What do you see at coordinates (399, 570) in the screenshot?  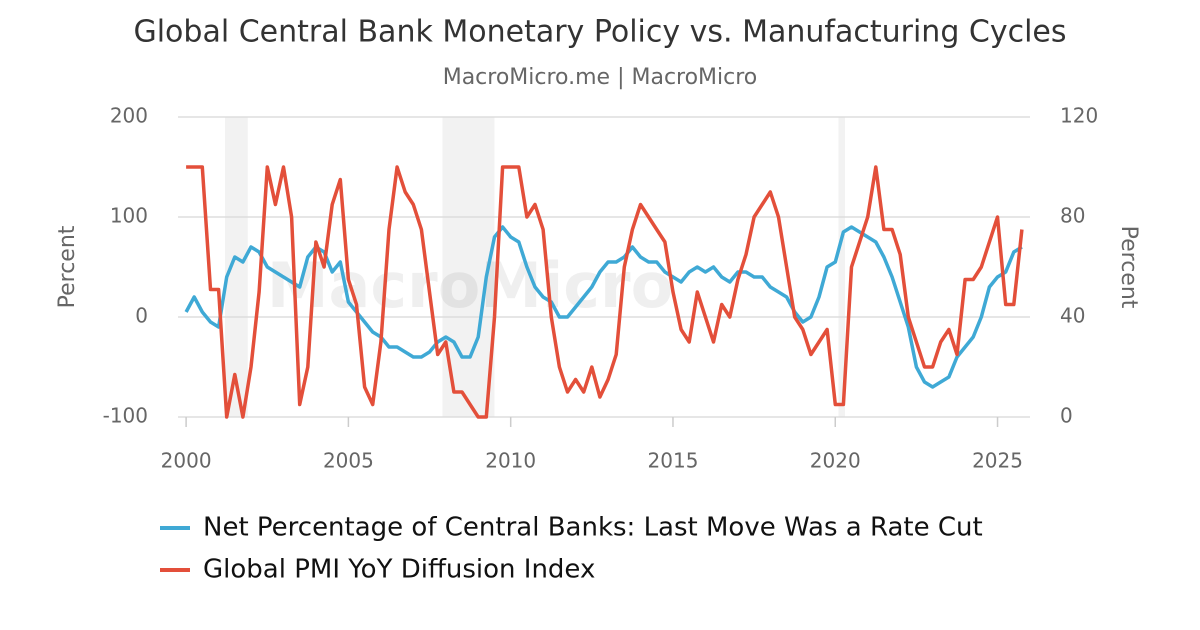 I see `legend-label: Global PMI YoY Diffusion Index` at bounding box center [399, 570].